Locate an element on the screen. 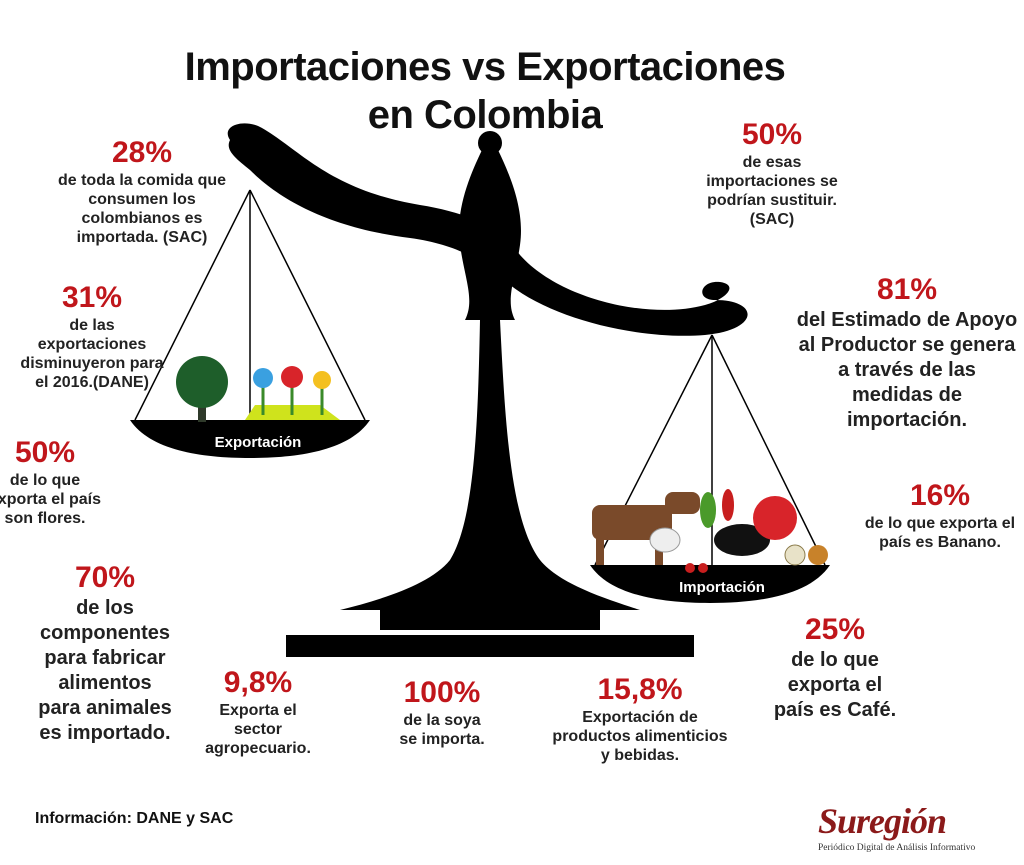  stat-value: 9,8% is located at coordinates (258, 682).